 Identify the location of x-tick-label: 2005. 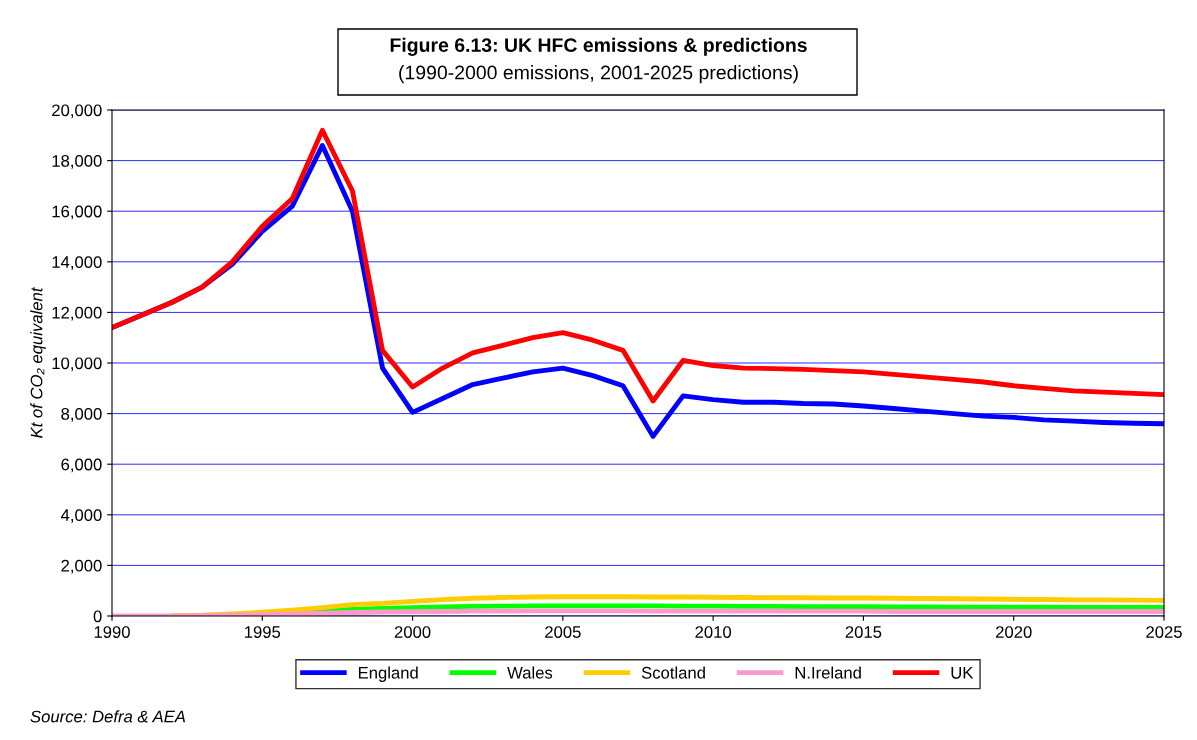
(563, 632).